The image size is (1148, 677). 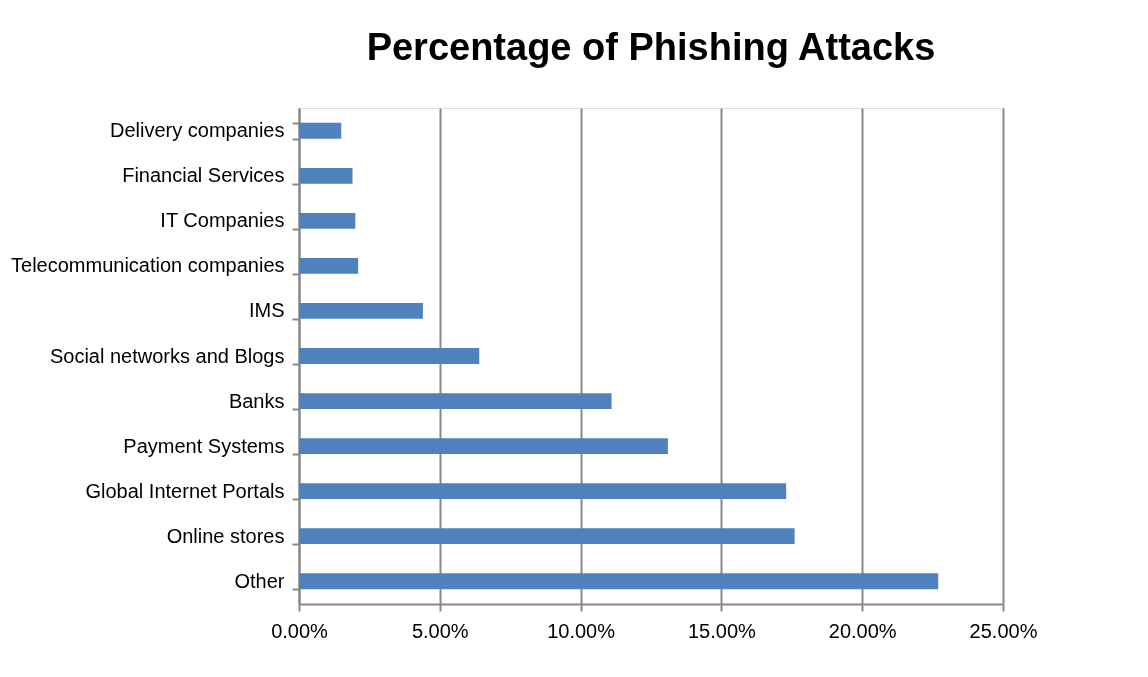 I want to click on y-tick-label: Delivery companies, so click(x=197, y=130).